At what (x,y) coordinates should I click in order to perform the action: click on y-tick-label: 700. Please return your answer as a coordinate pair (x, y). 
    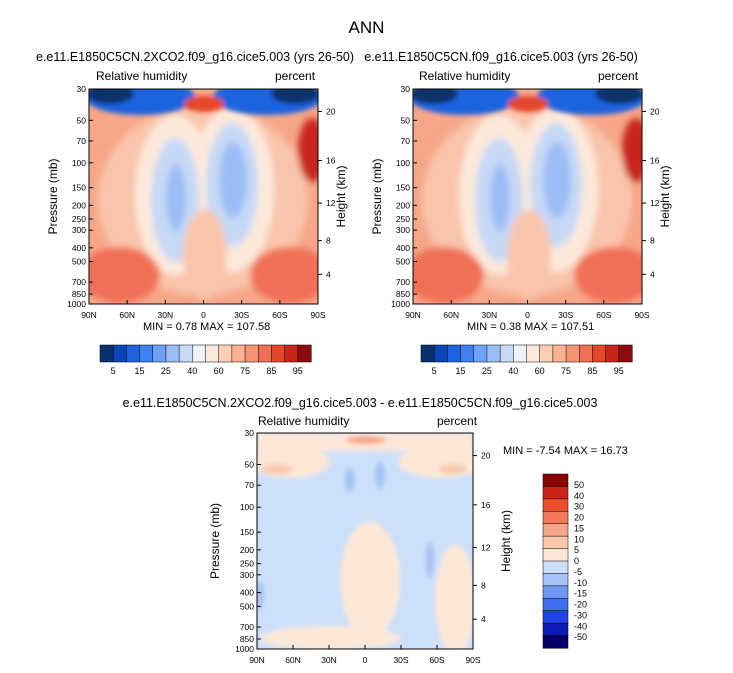
    Looking at the image, I should click on (247, 627).